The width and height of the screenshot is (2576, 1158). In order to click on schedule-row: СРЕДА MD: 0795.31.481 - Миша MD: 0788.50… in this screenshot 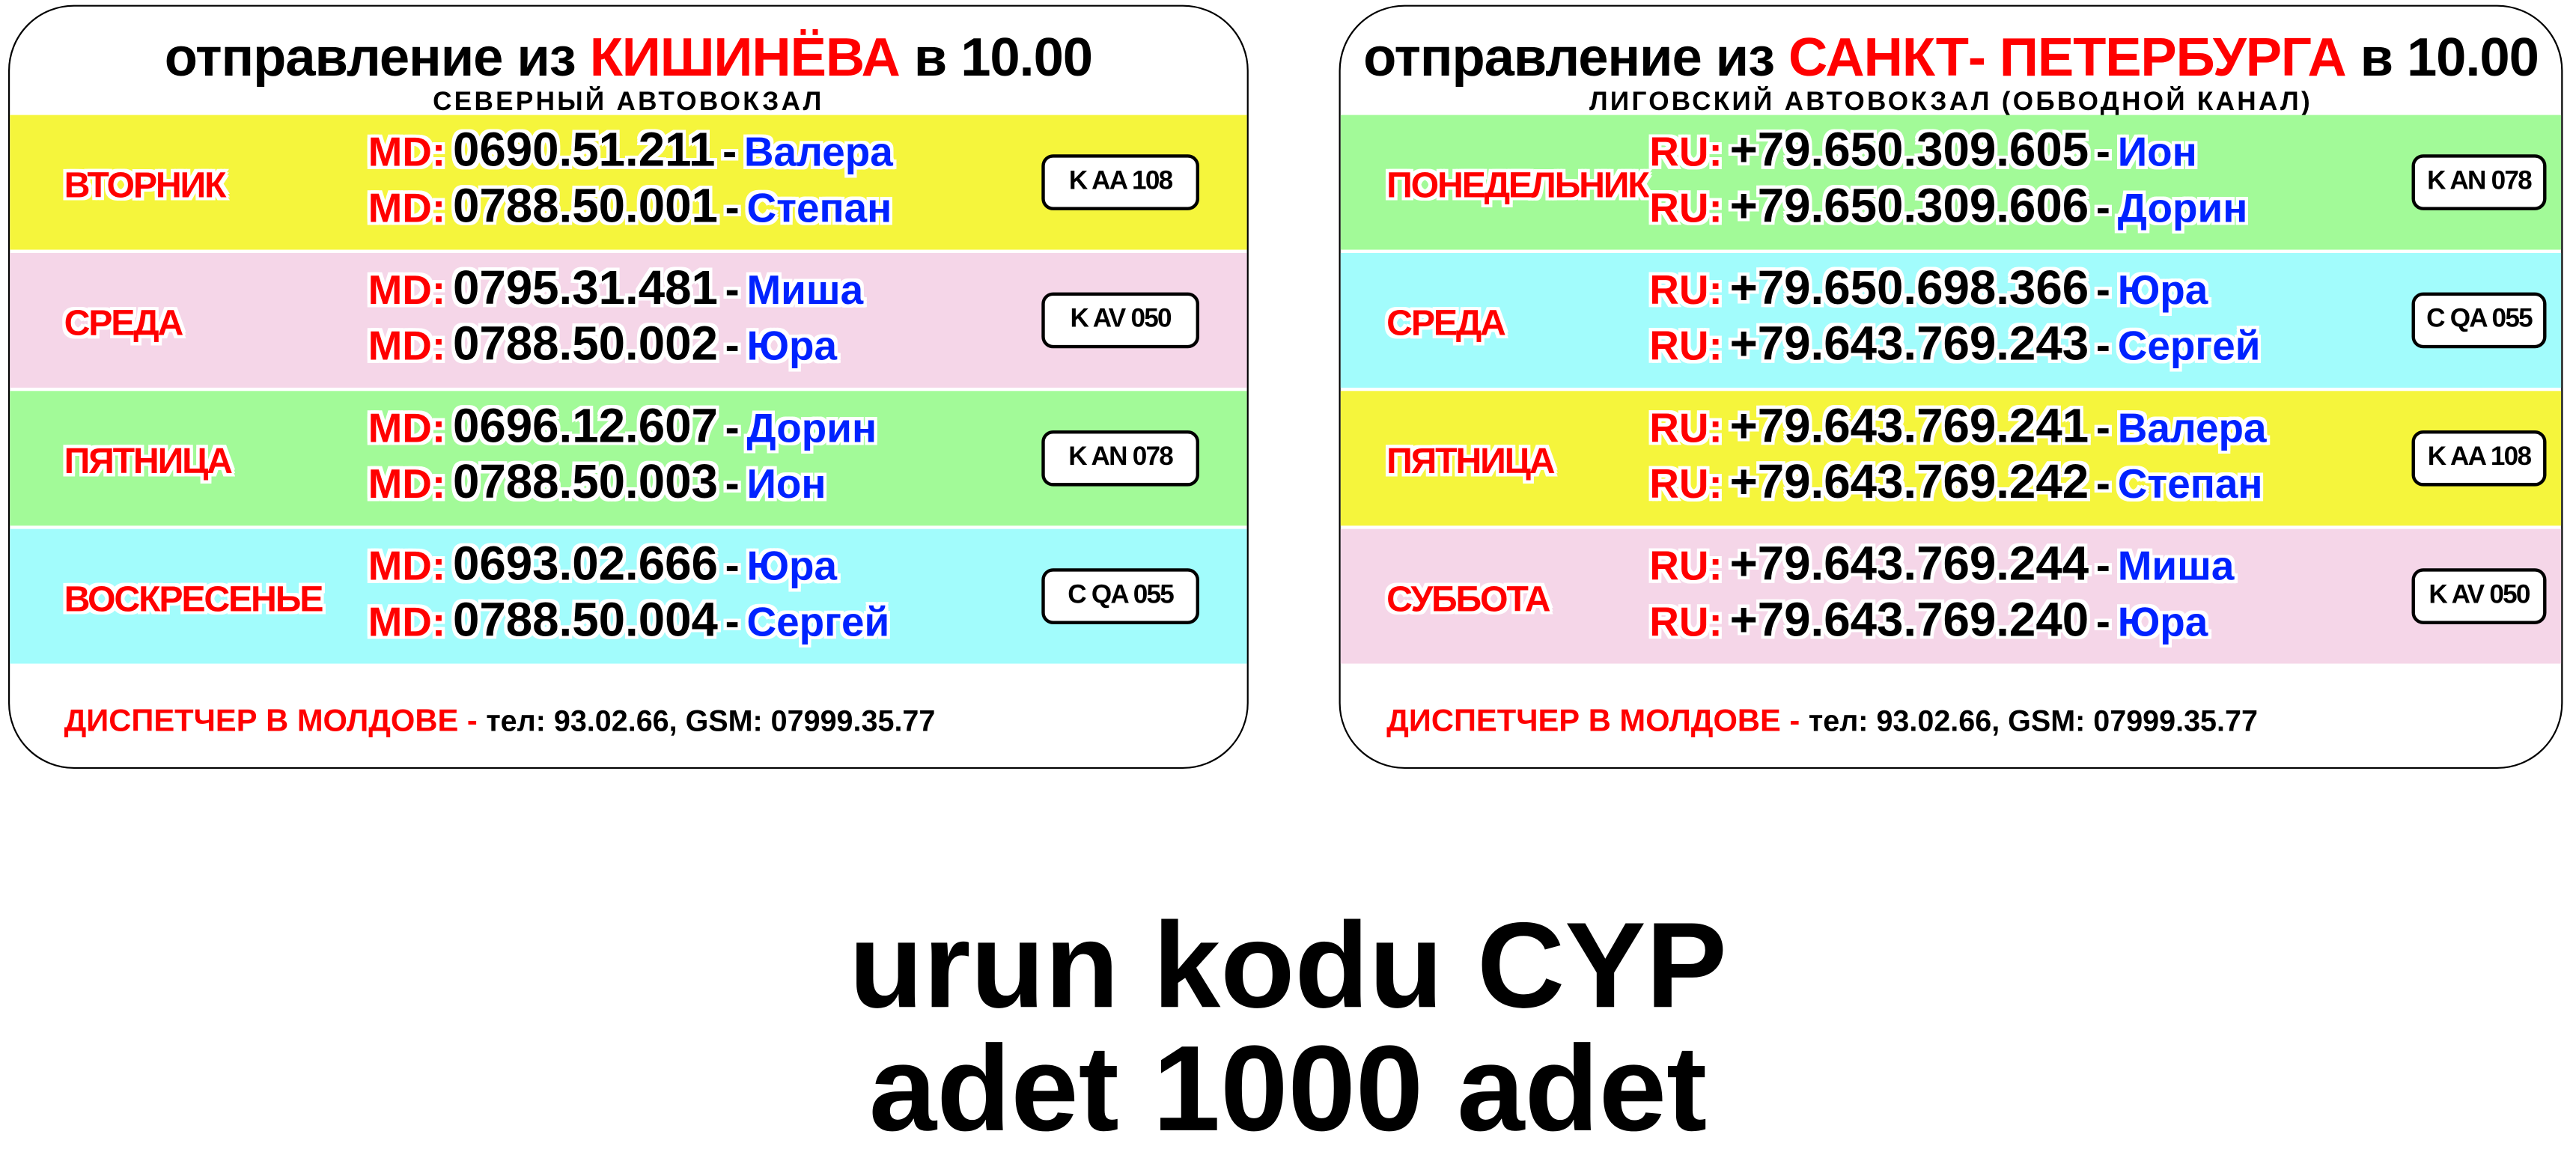, I will do `click(628, 320)`.